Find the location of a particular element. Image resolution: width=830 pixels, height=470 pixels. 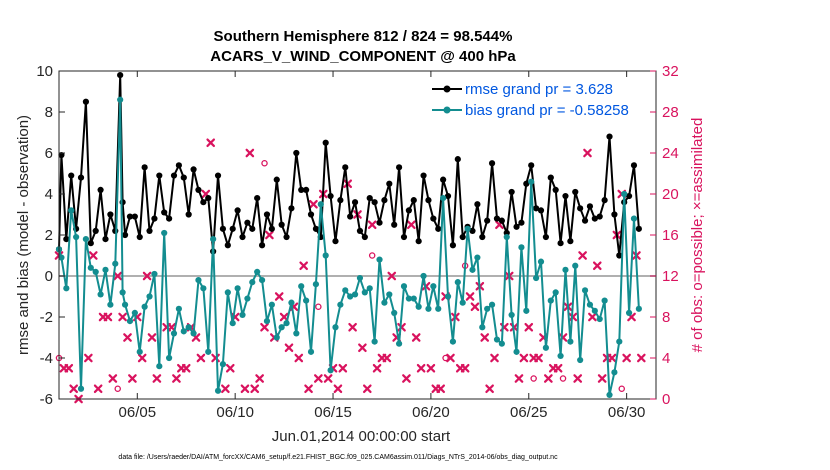

y-tick-label: -4 is located at coordinates (46, 358).